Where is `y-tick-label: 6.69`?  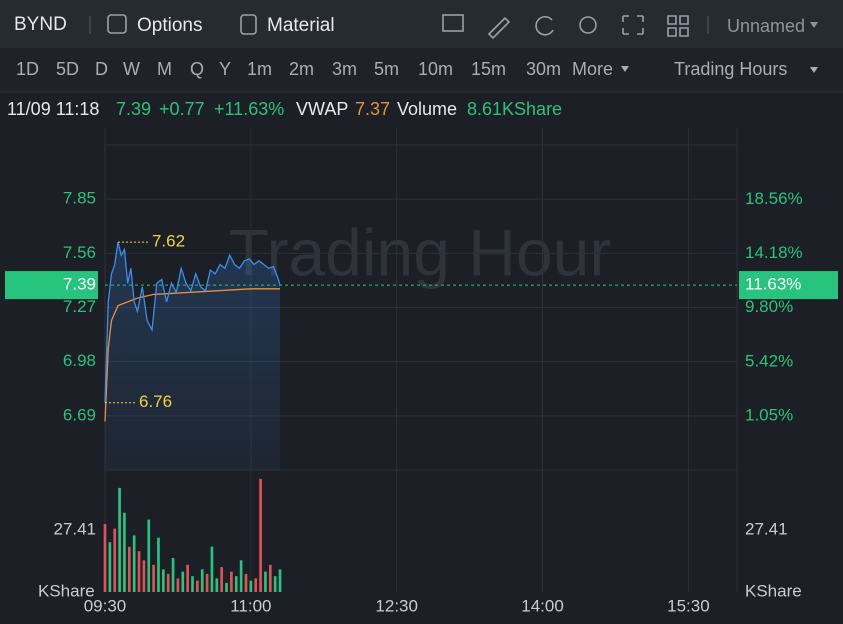 y-tick-label: 6.69 is located at coordinates (79, 414).